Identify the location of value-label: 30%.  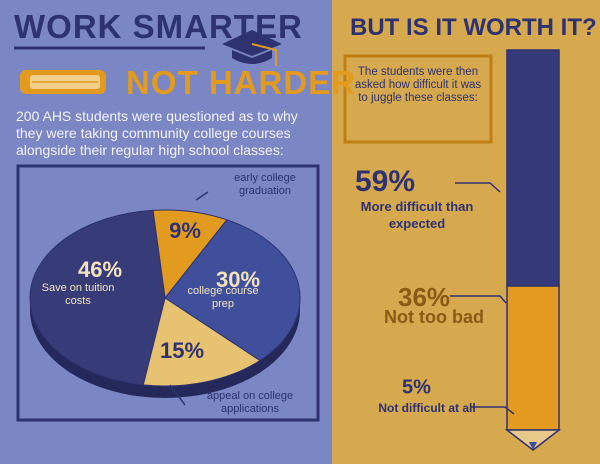
(238, 279).